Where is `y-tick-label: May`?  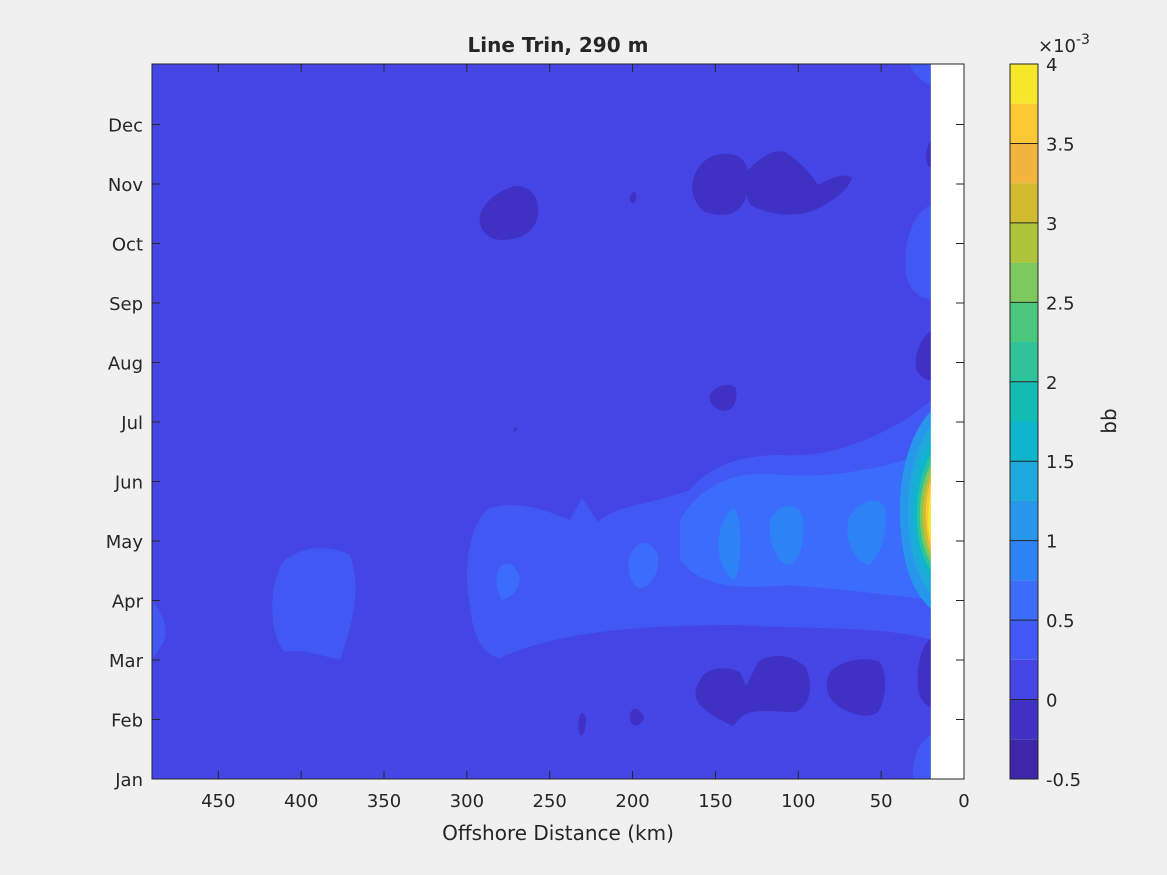
y-tick-label: May is located at coordinates (125, 542).